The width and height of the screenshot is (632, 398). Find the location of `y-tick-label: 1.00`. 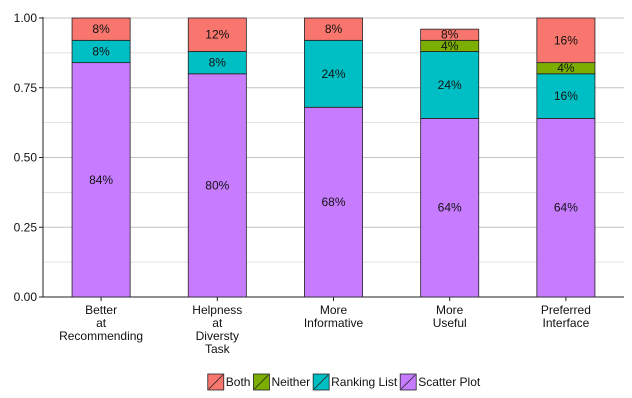

y-tick-label: 1.00 is located at coordinates (26, 18).